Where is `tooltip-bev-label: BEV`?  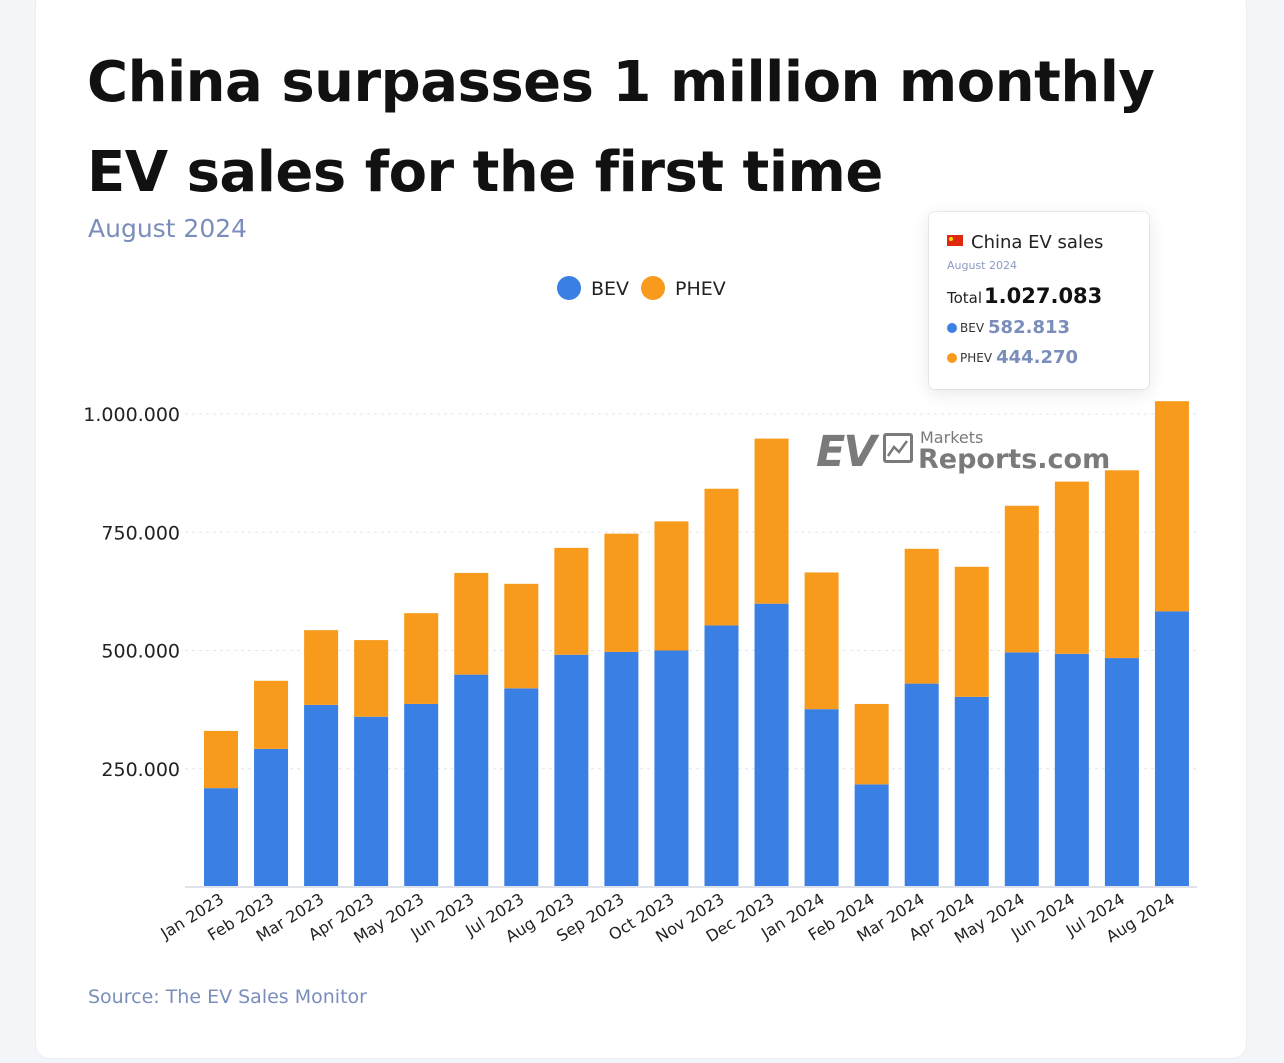 tooltip-bev-label: BEV is located at coordinates (972, 328).